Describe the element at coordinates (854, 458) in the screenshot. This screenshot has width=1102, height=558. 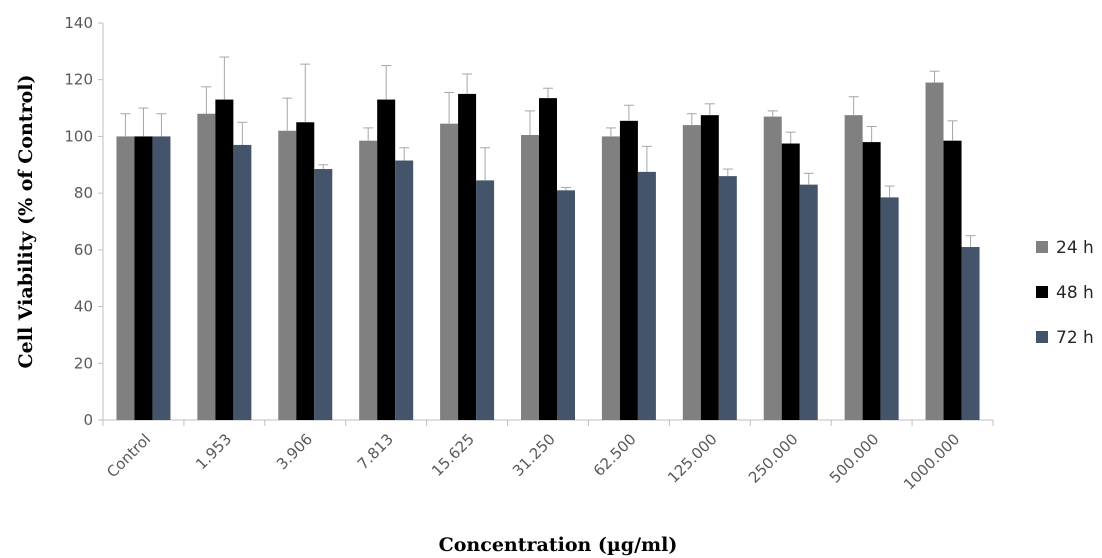
I see `x-tick-label: 500.000` at that location.